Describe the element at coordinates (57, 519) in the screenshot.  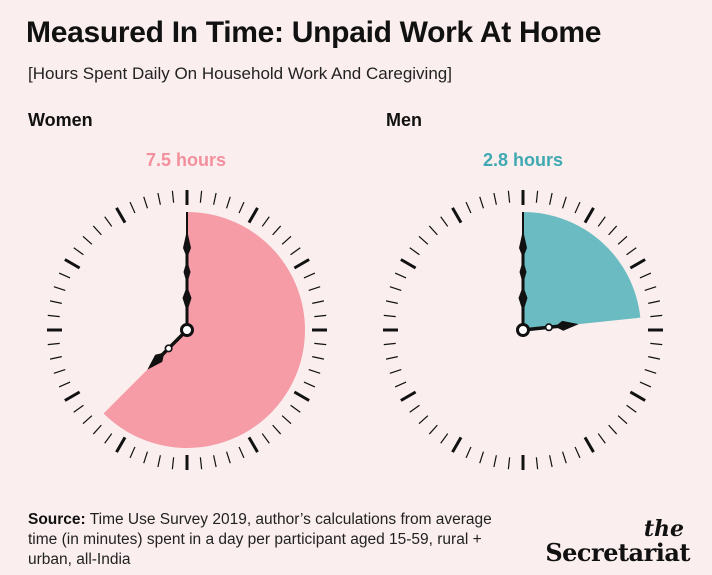
I see `source-label: Source:` at that location.